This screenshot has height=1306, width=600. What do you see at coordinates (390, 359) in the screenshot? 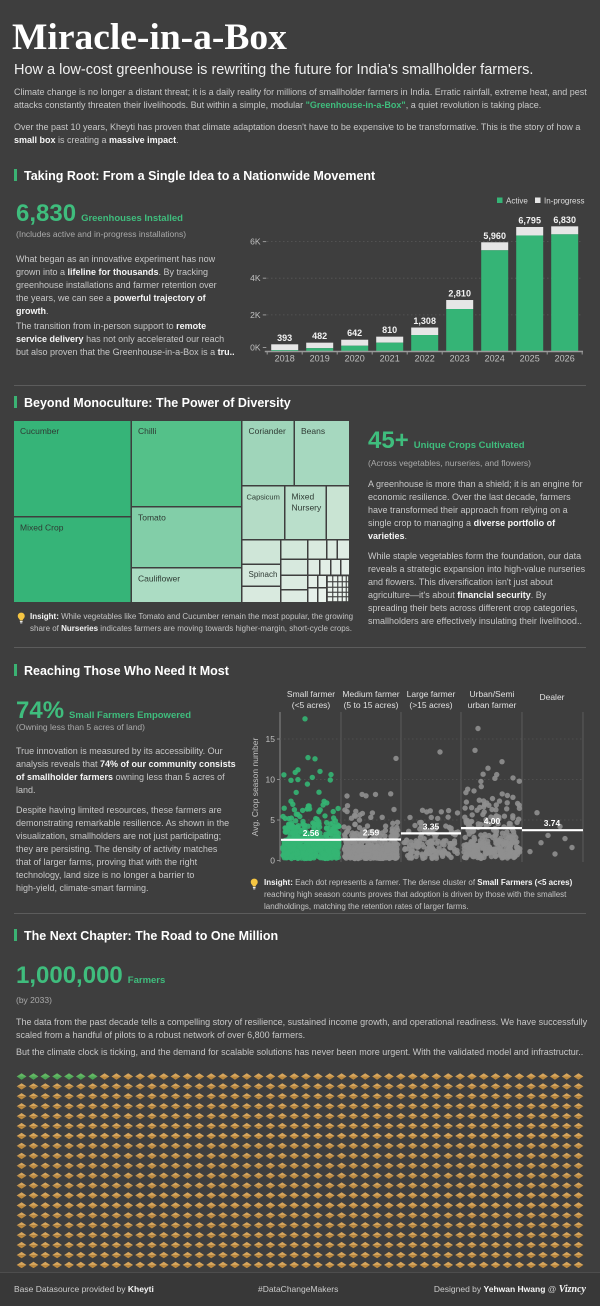
I see `svg-text: 2021` at bounding box center [390, 359].